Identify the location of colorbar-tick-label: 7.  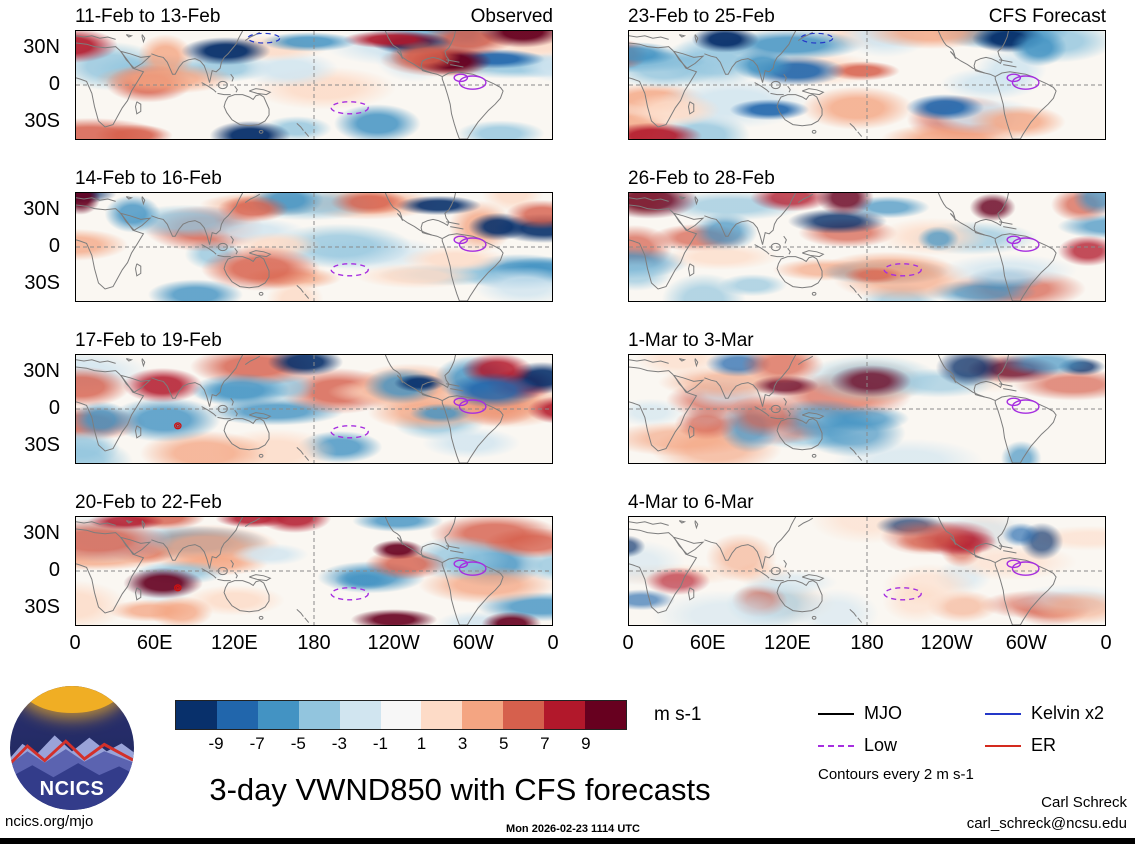
(545, 743).